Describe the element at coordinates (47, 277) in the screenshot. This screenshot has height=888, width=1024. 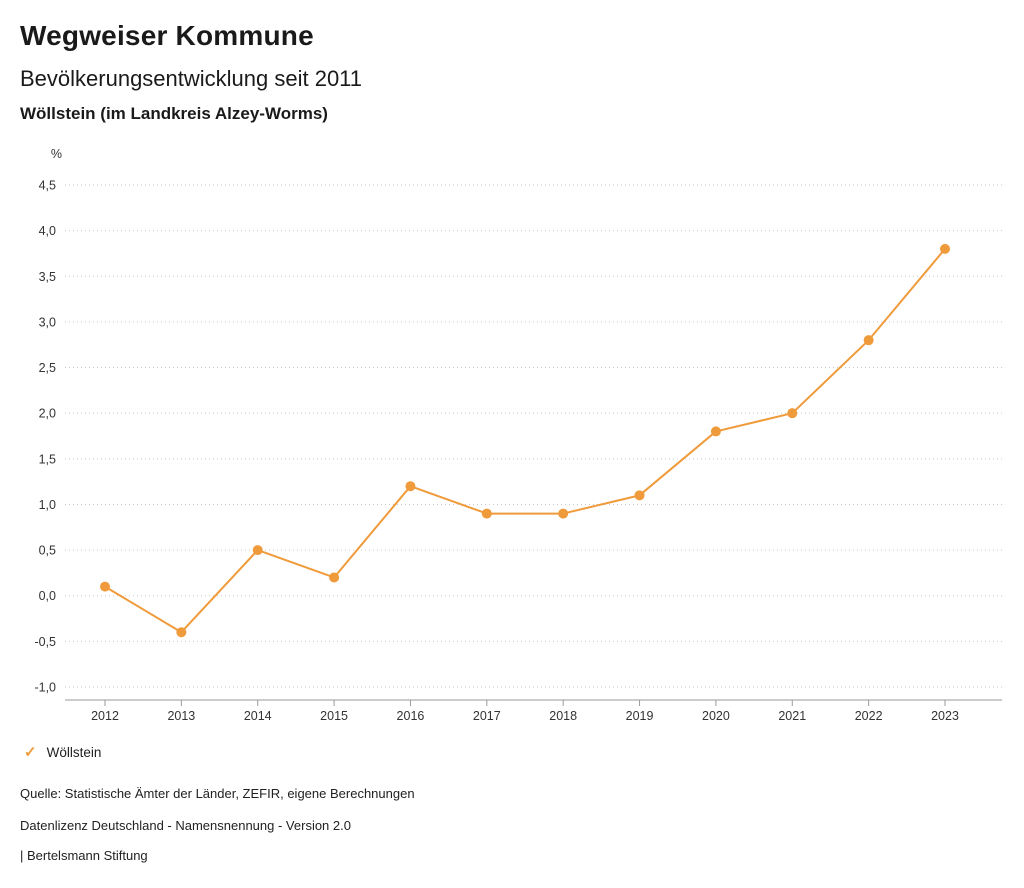
I see `y-tick-label: 3,5` at that location.